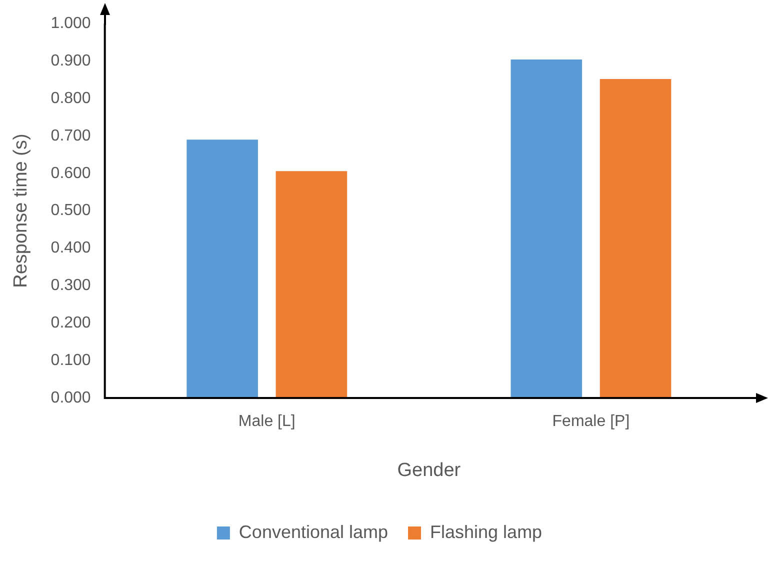  I want to click on y-tick-label: 0.900, so click(70, 61).